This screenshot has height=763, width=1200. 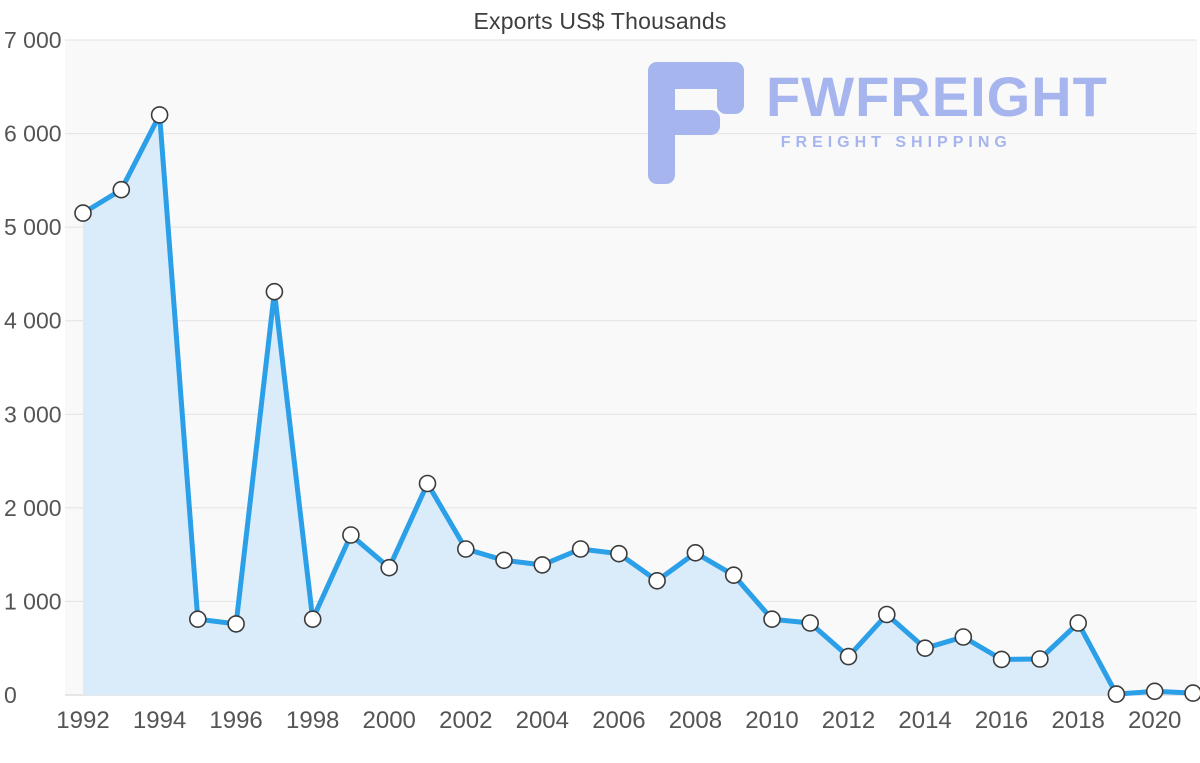 What do you see at coordinates (274, 291) in the screenshot?
I see `data-point-1997` at bounding box center [274, 291].